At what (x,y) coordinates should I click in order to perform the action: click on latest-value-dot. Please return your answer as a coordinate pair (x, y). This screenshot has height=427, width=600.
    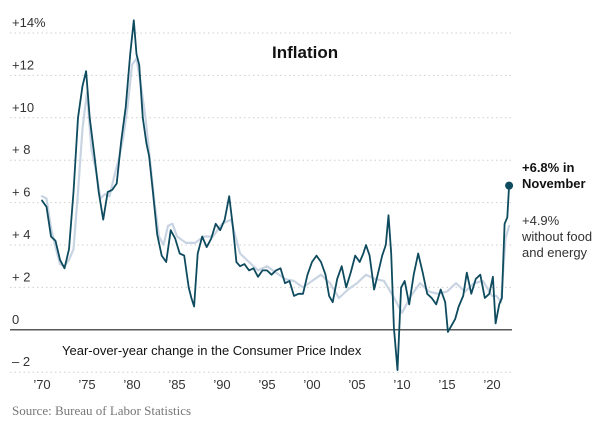
    Looking at the image, I should click on (509, 185).